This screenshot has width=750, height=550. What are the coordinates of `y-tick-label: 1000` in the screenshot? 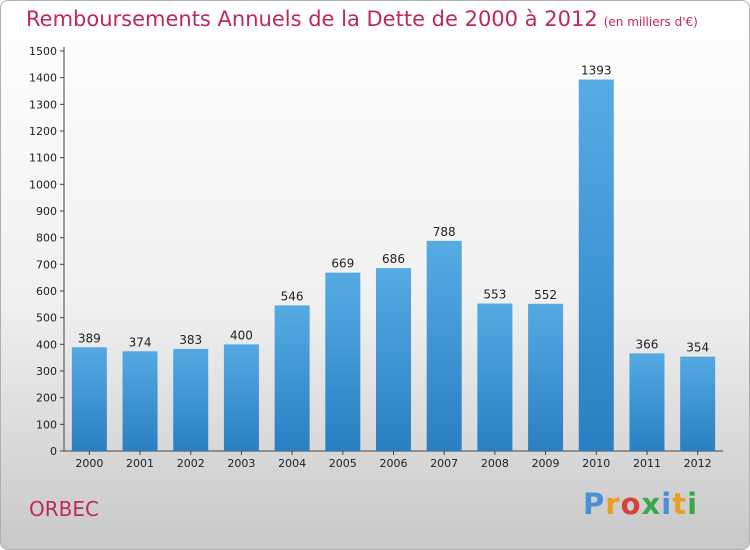 It's located at (43, 184).